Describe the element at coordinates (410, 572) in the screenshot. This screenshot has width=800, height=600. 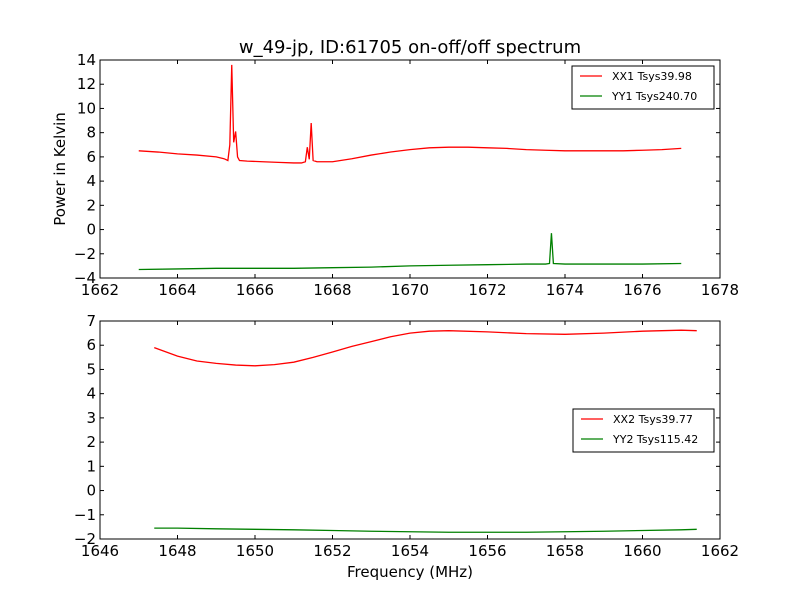
I see `x-axis-label: Frequency (MHz)` at that location.